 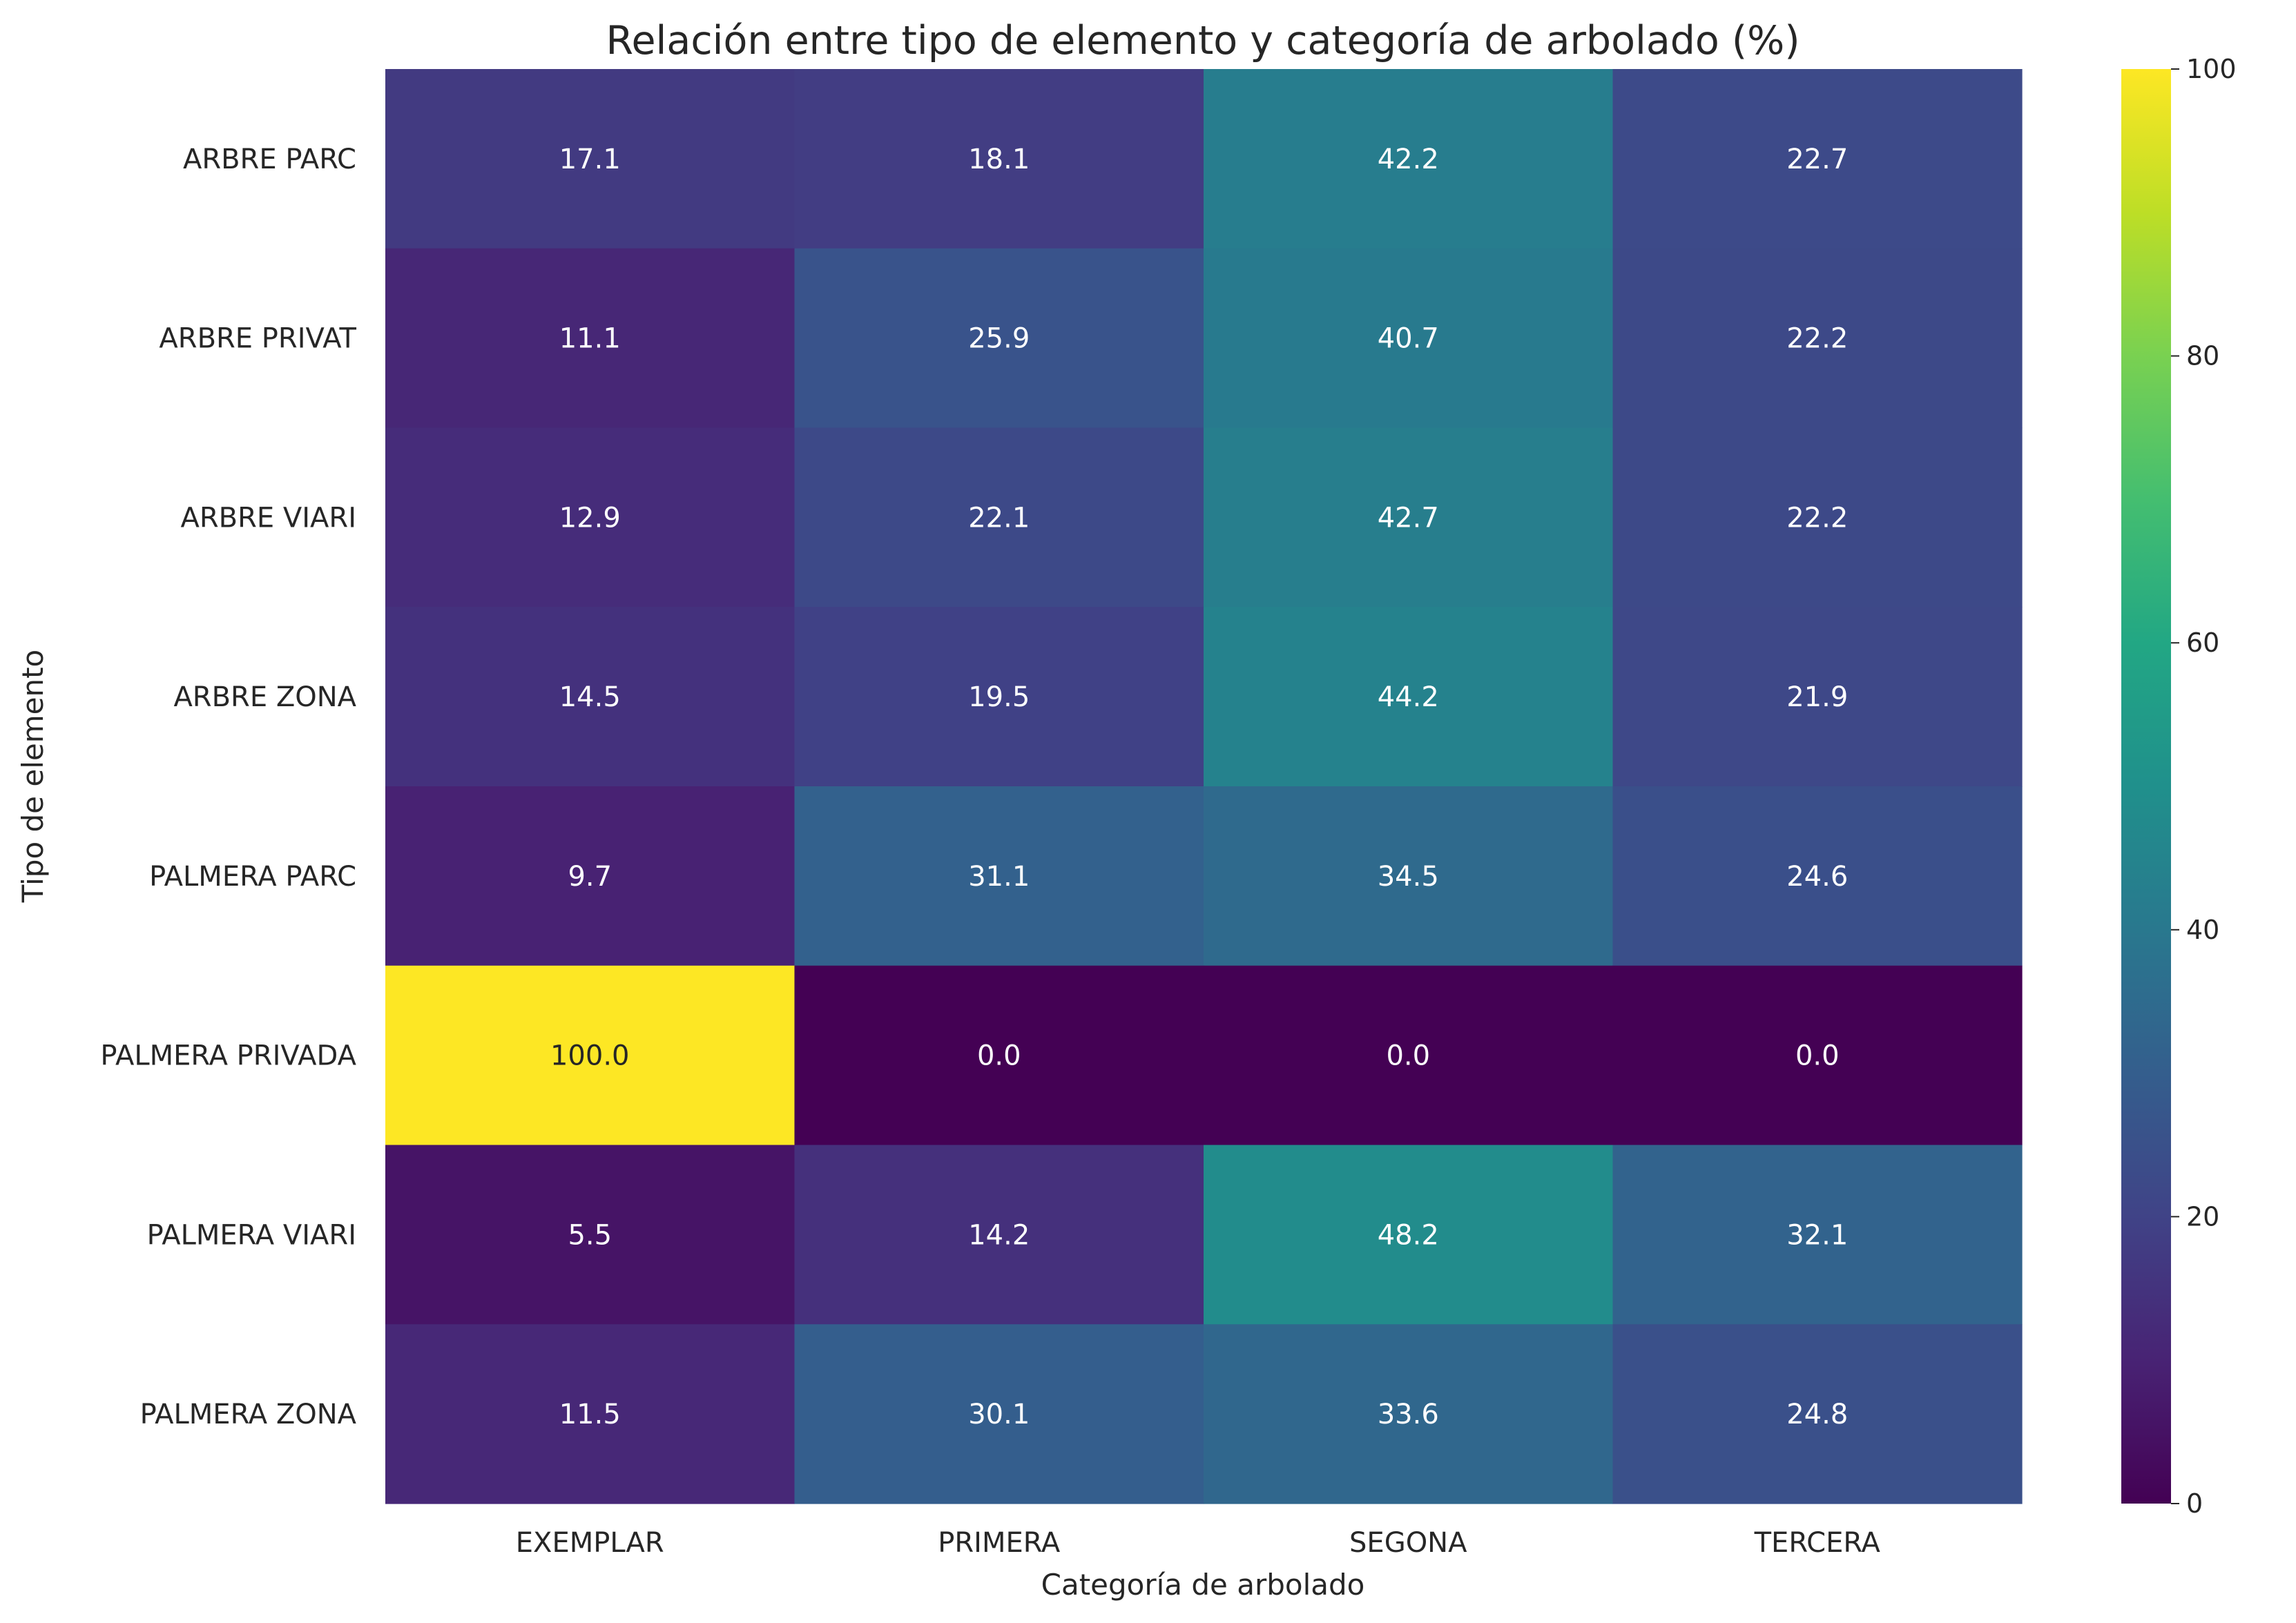 I want to click on cell-value-label: 24.6, so click(x=1817, y=877).